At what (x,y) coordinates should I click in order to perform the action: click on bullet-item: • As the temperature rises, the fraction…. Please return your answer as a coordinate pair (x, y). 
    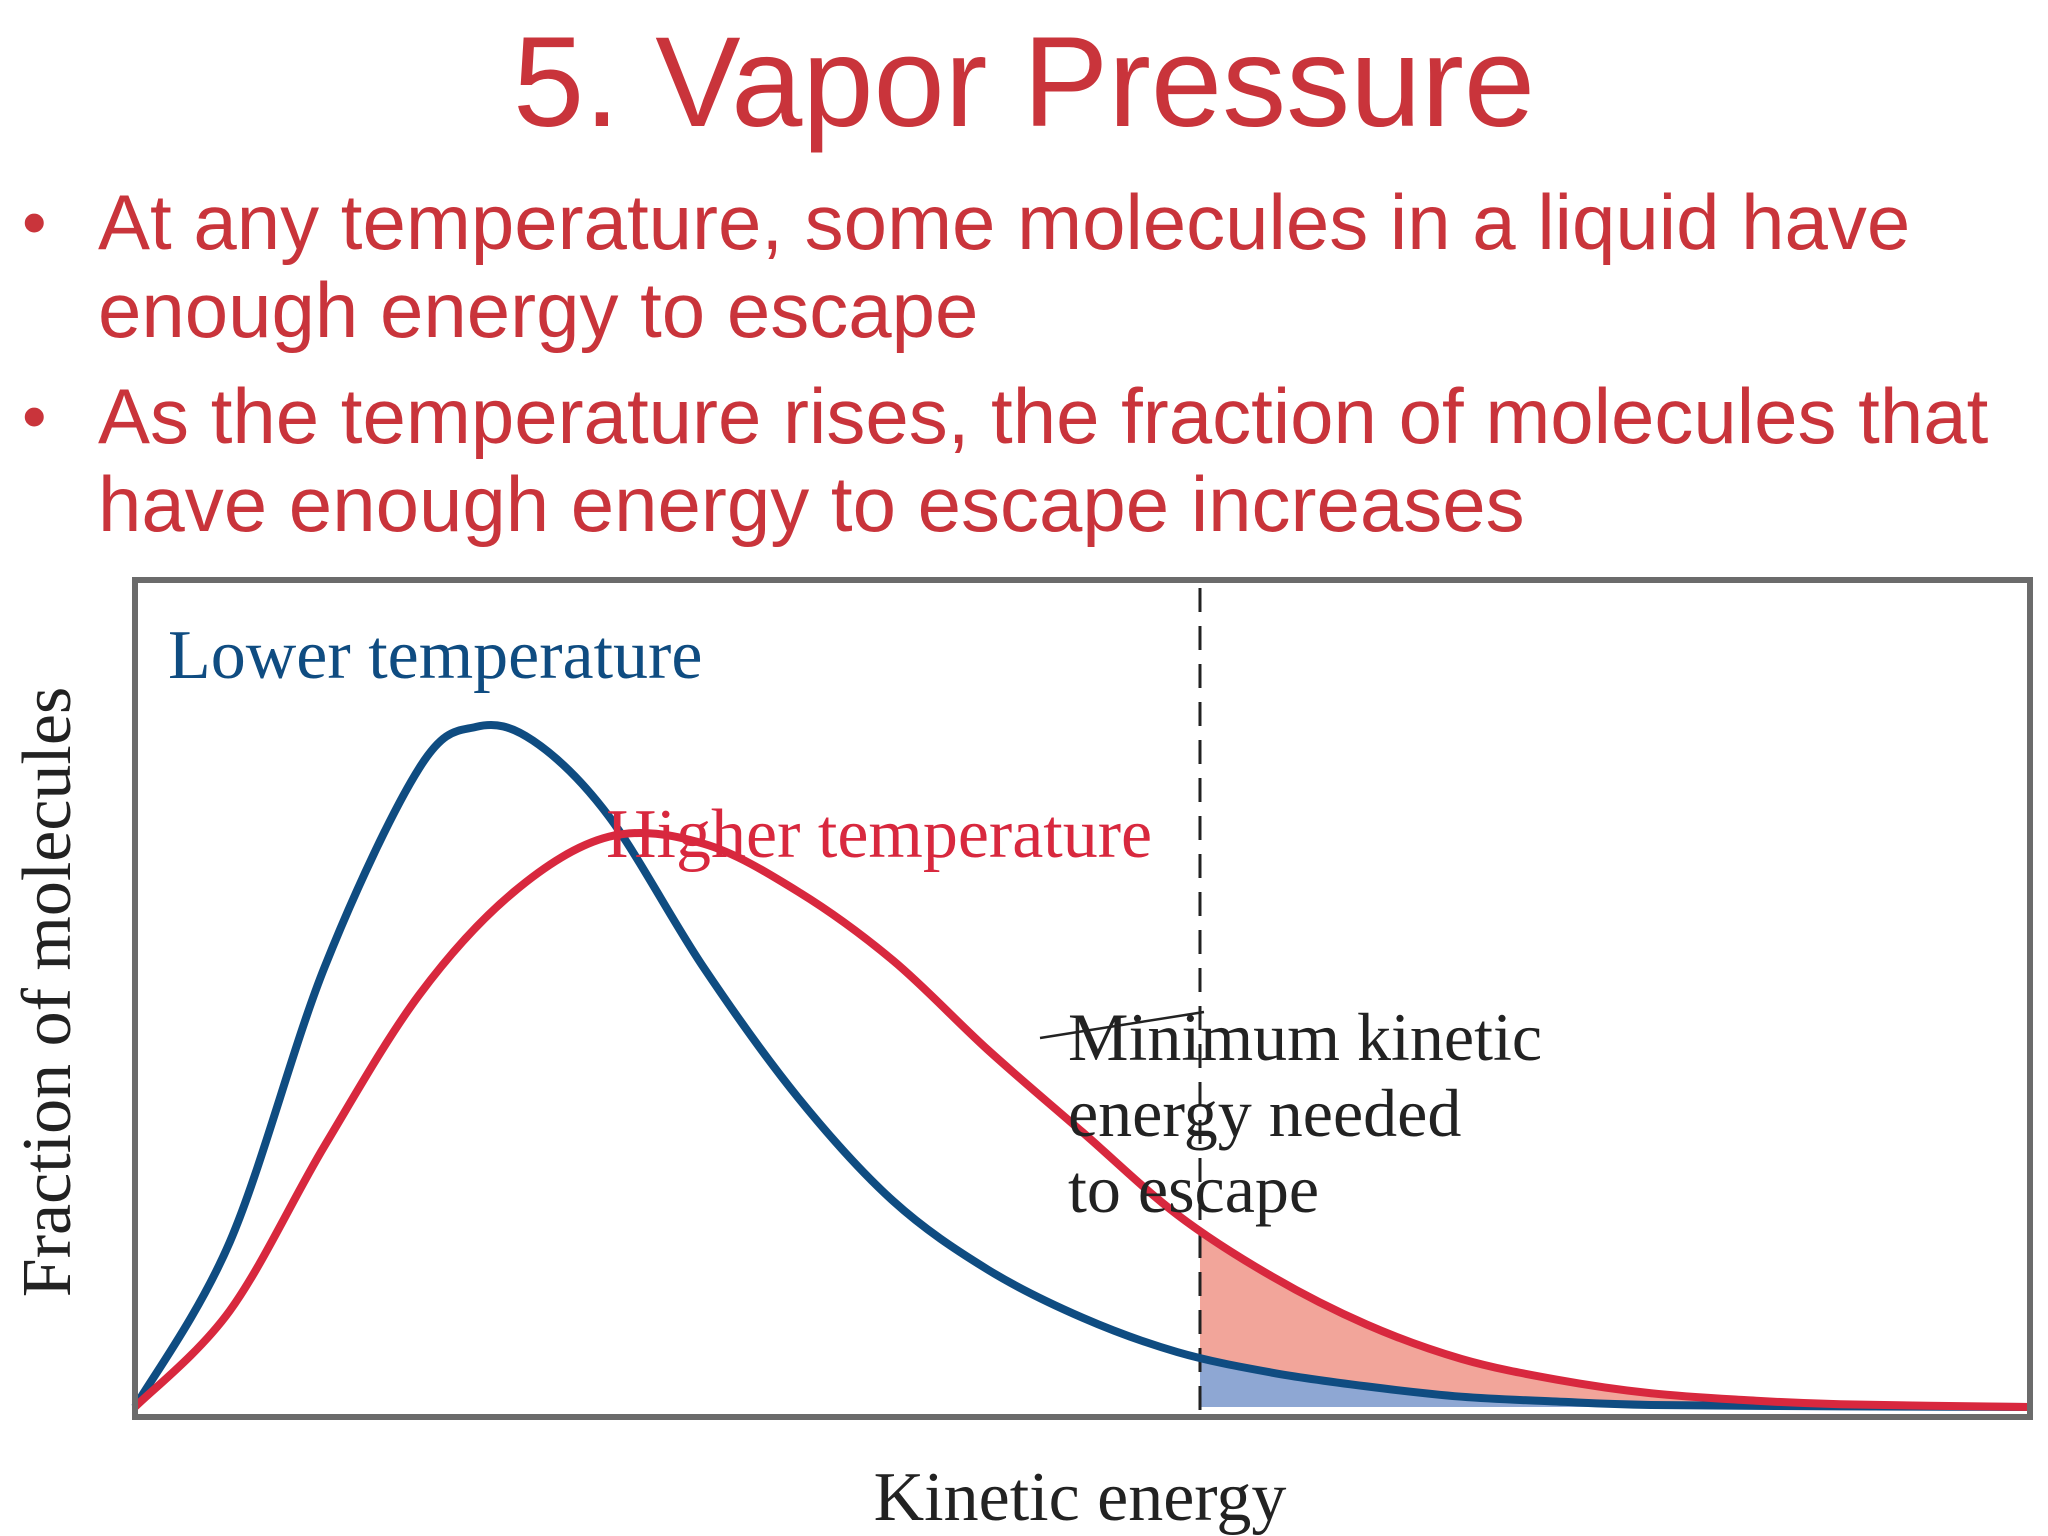
    Looking at the image, I should click on (1027, 460).